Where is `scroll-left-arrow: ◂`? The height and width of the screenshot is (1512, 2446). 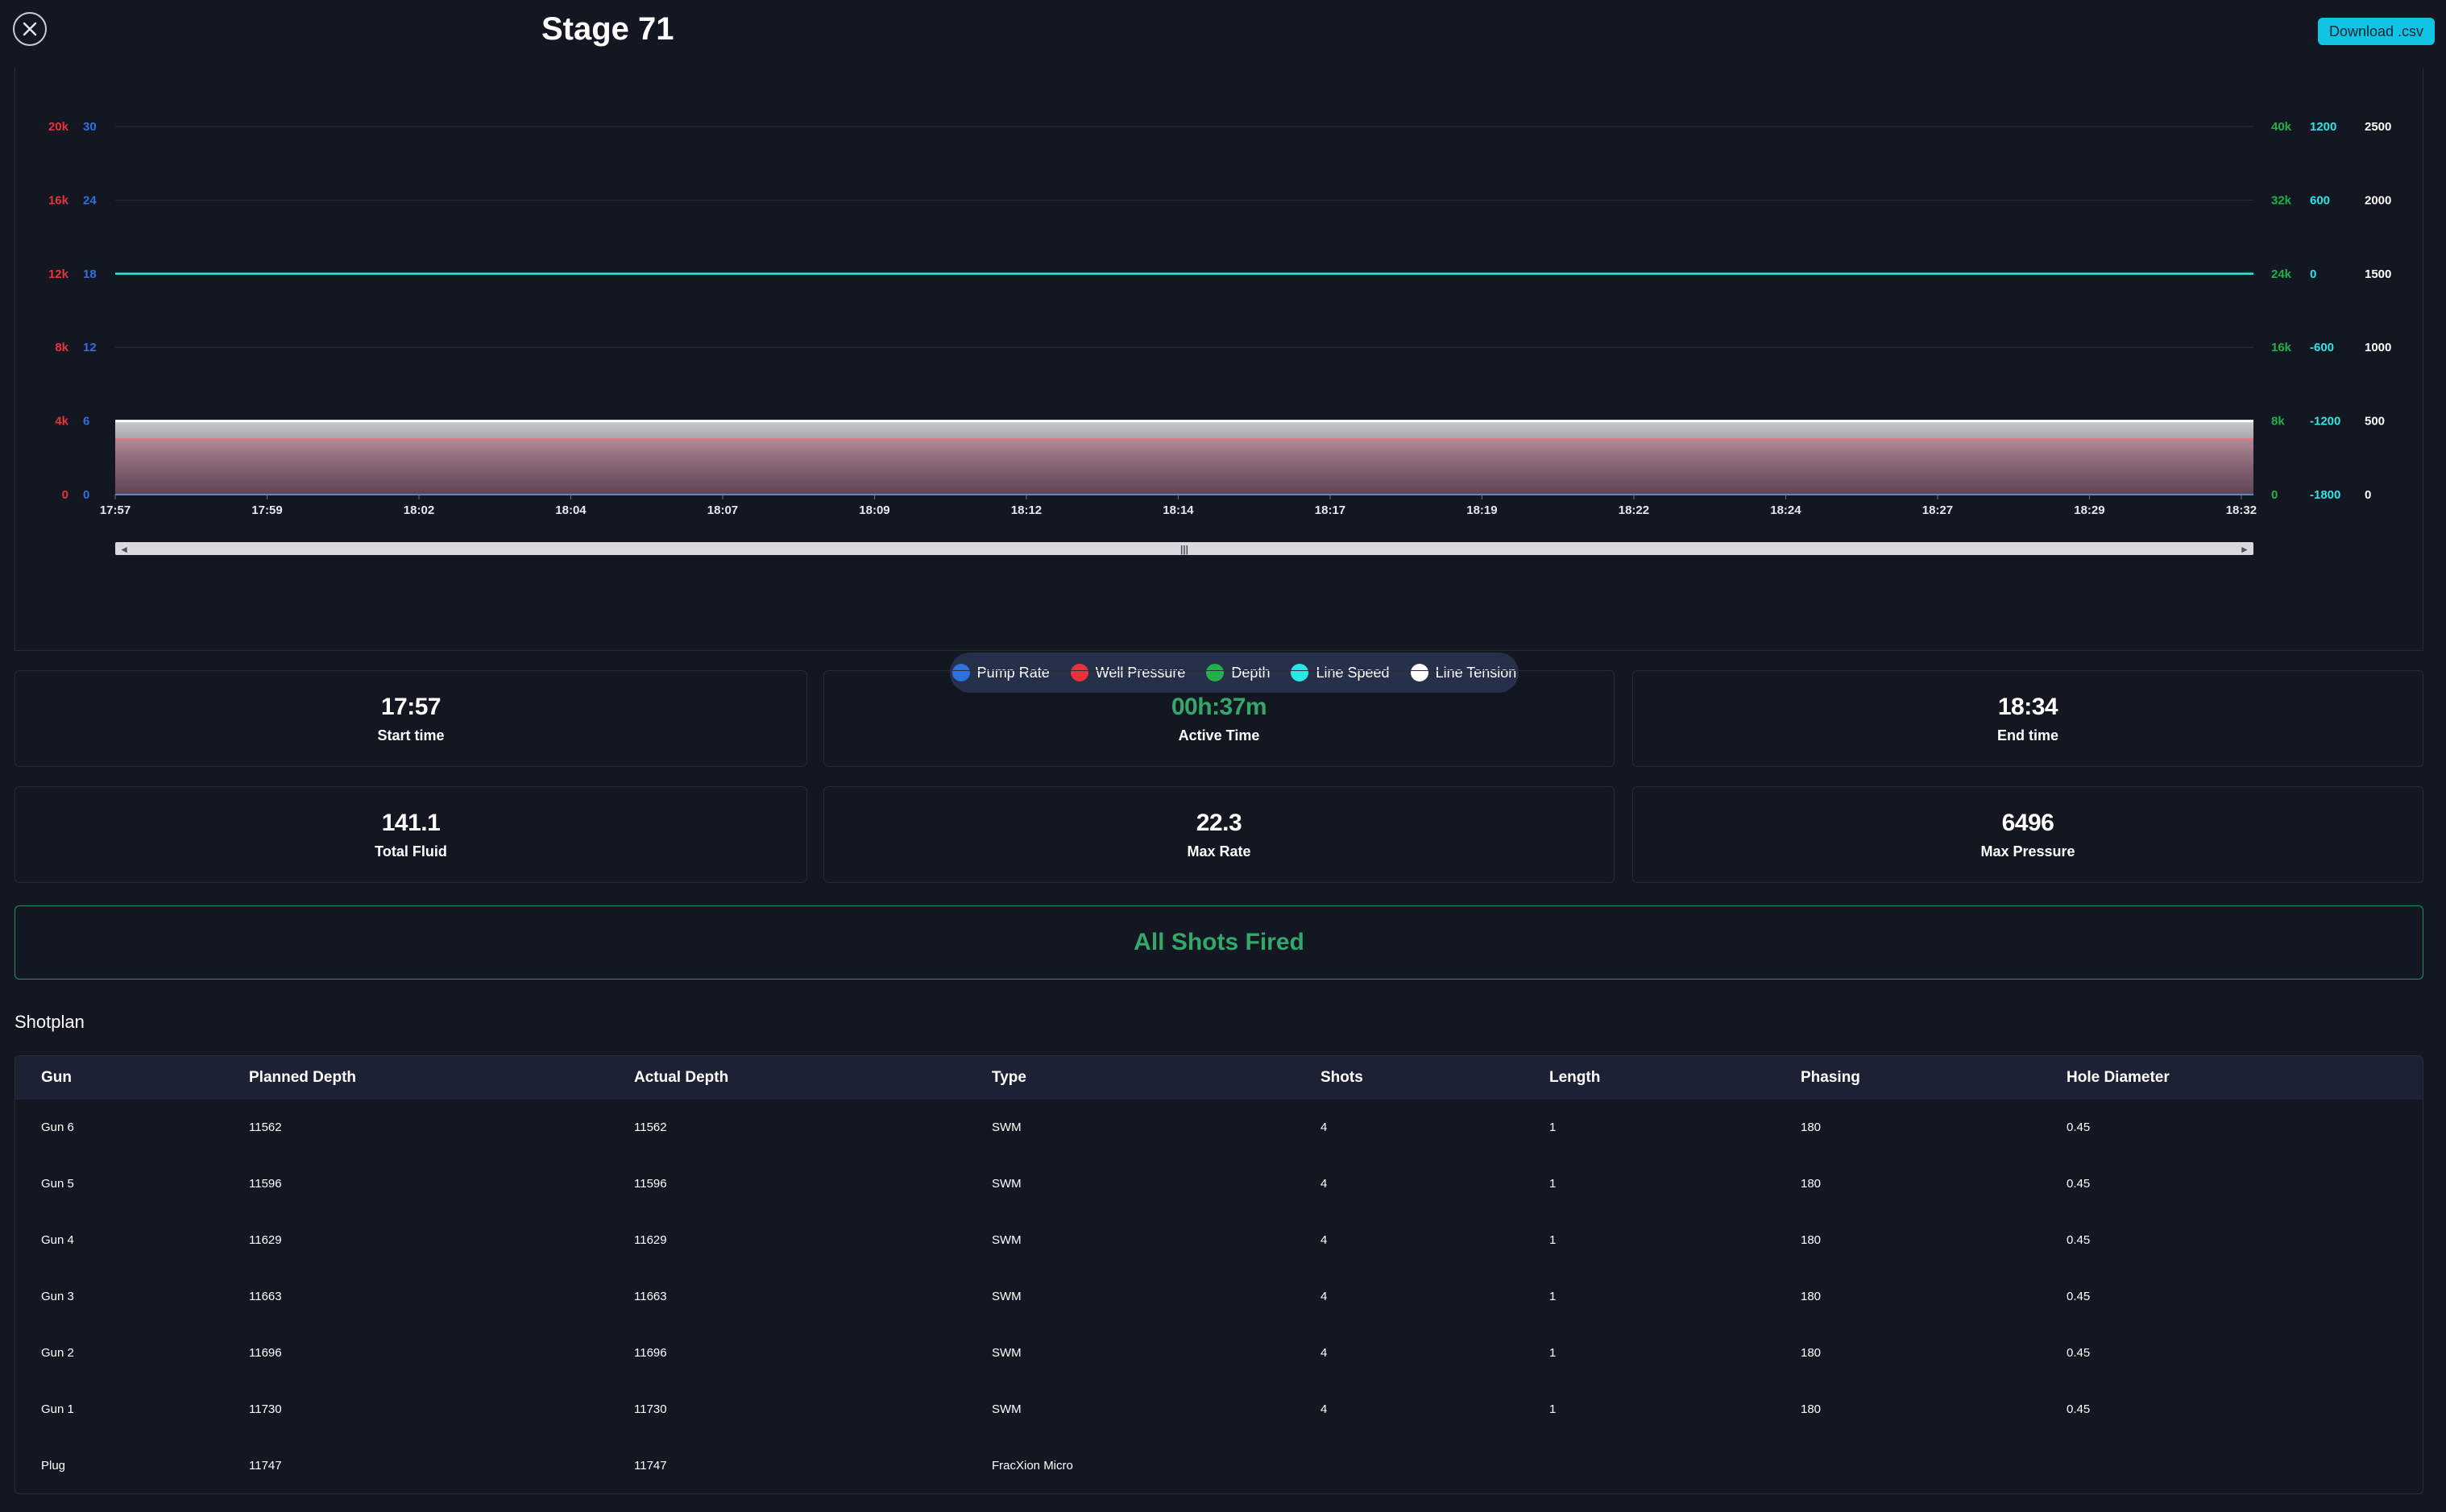 scroll-left-arrow: ◂ is located at coordinates (124, 549).